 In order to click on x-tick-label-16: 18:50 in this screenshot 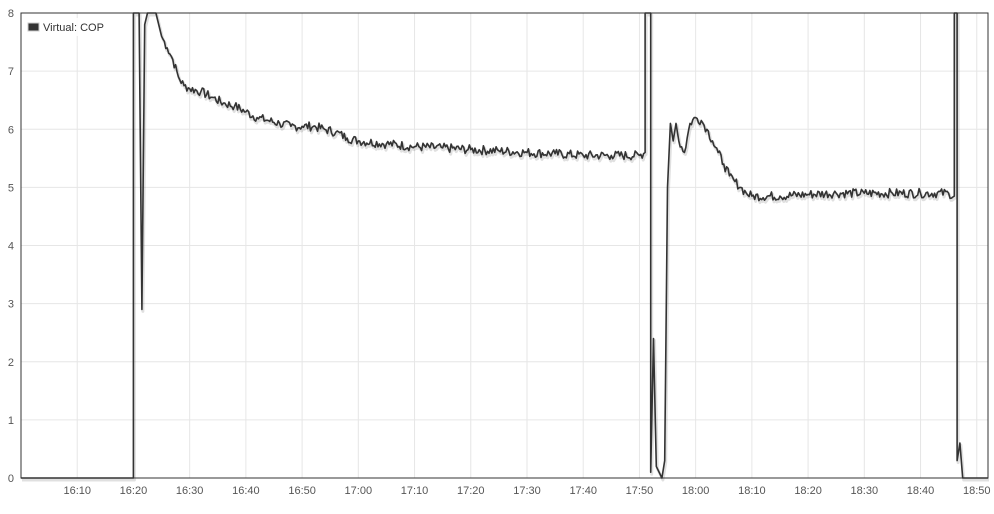, I will do `click(977, 491)`.